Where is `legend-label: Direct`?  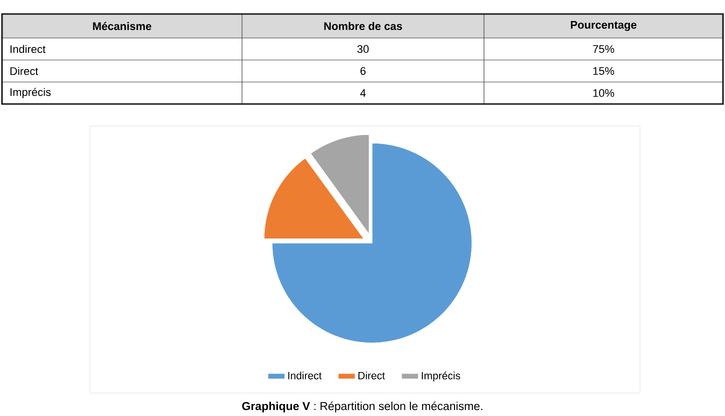
legend-label: Direct is located at coordinates (371, 376).